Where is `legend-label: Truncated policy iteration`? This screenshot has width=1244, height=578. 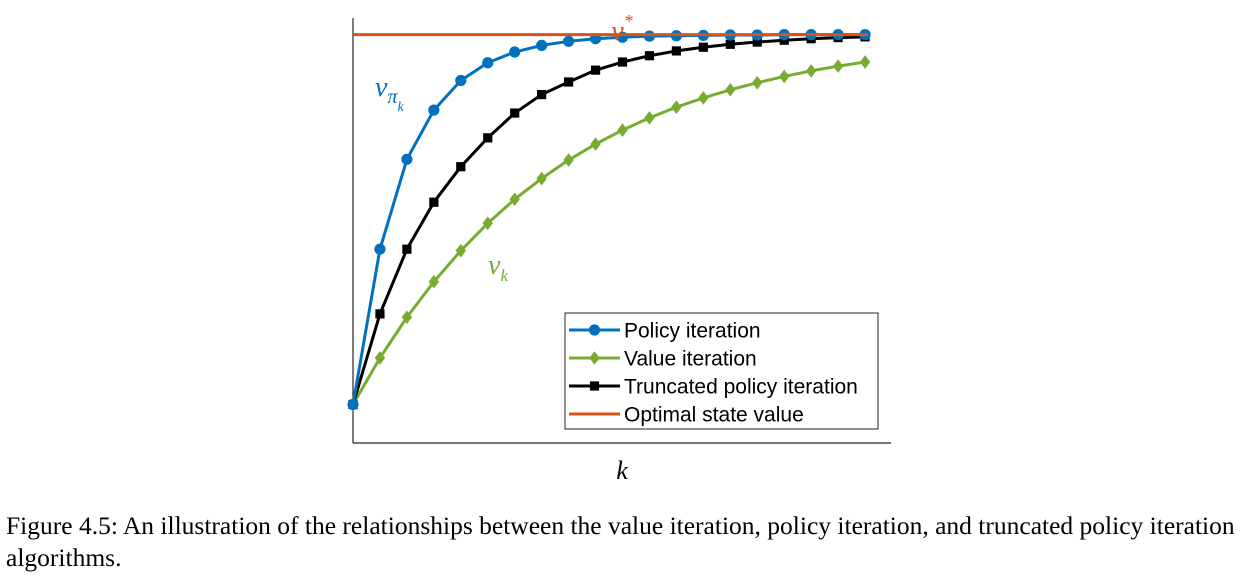 legend-label: Truncated policy iteration is located at coordinates (741, 387).